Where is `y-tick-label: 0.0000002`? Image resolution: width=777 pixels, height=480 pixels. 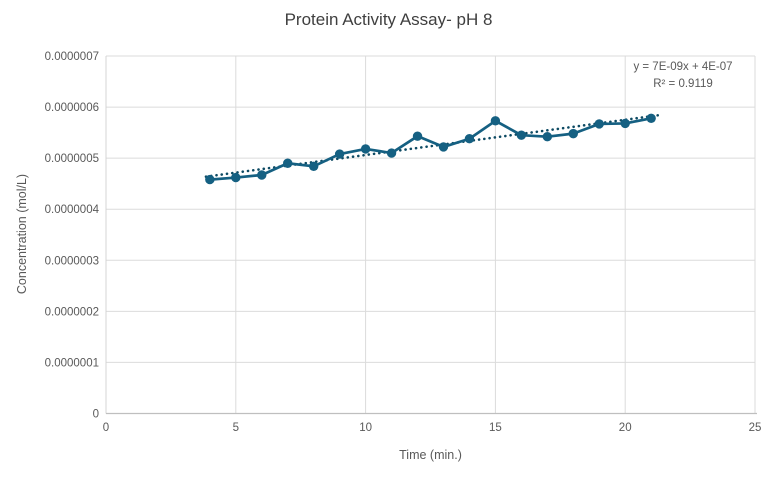 y-tick-label: 0.0000002 is located at coordinates (72, 312).